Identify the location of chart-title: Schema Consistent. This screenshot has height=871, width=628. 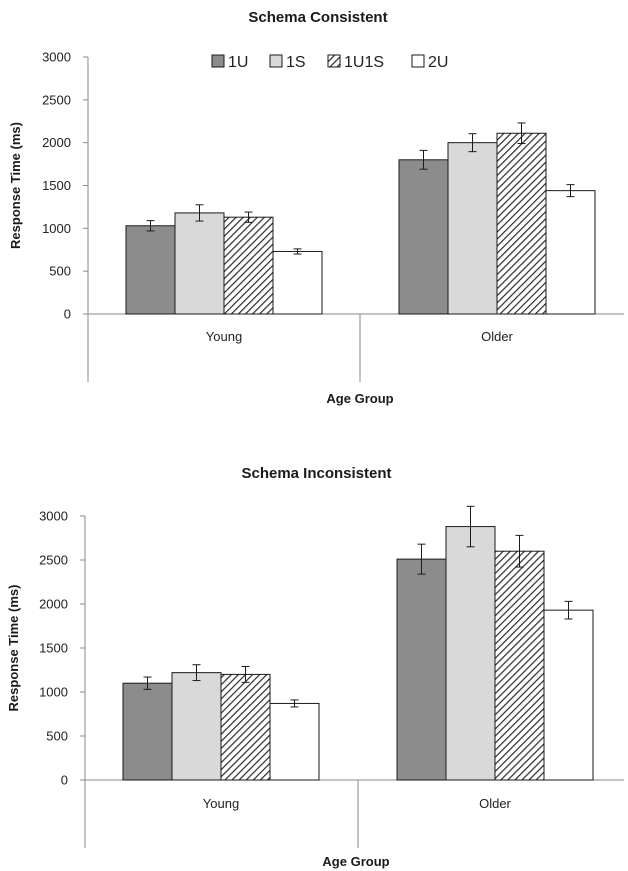
(317, 17).